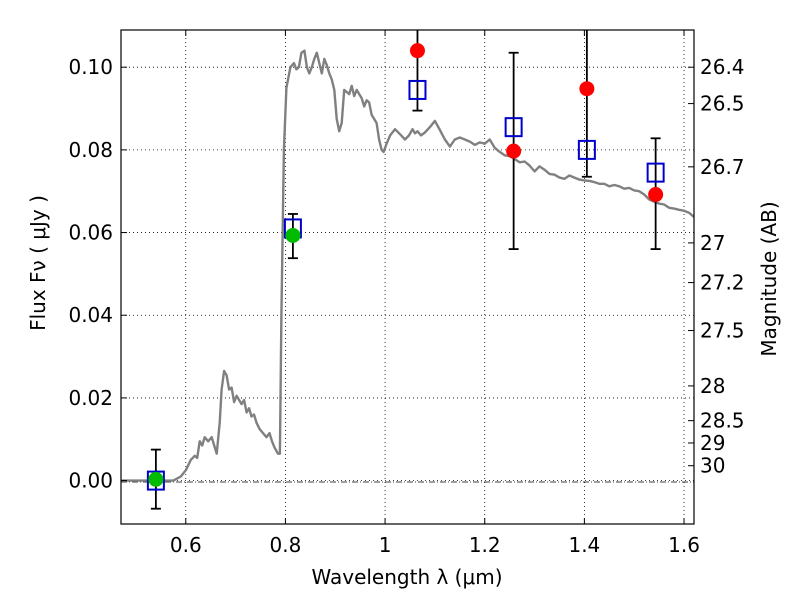  I want to click on magnitude-tick-label: 26.7, so click(722, 167).